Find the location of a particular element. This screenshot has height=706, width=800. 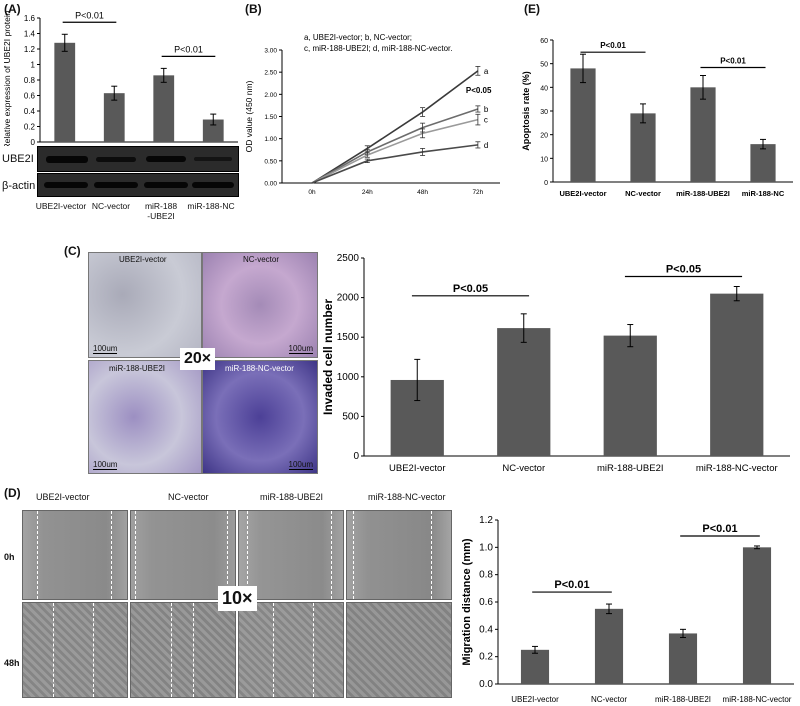

y-tick-label: 0.0 is located at coordinates (486, 684).